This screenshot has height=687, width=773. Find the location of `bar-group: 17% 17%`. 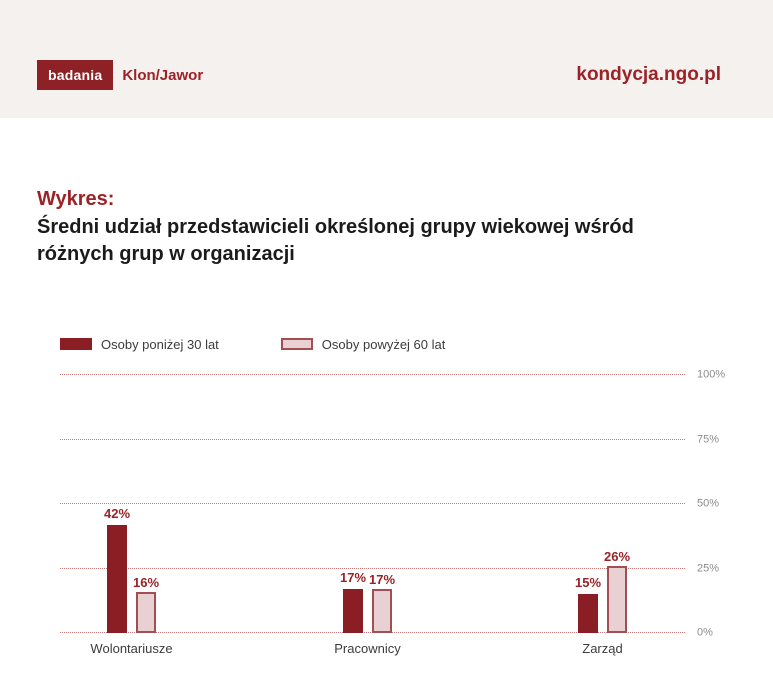

bar-group: 17% 17% is located at coordinates (367, 601).